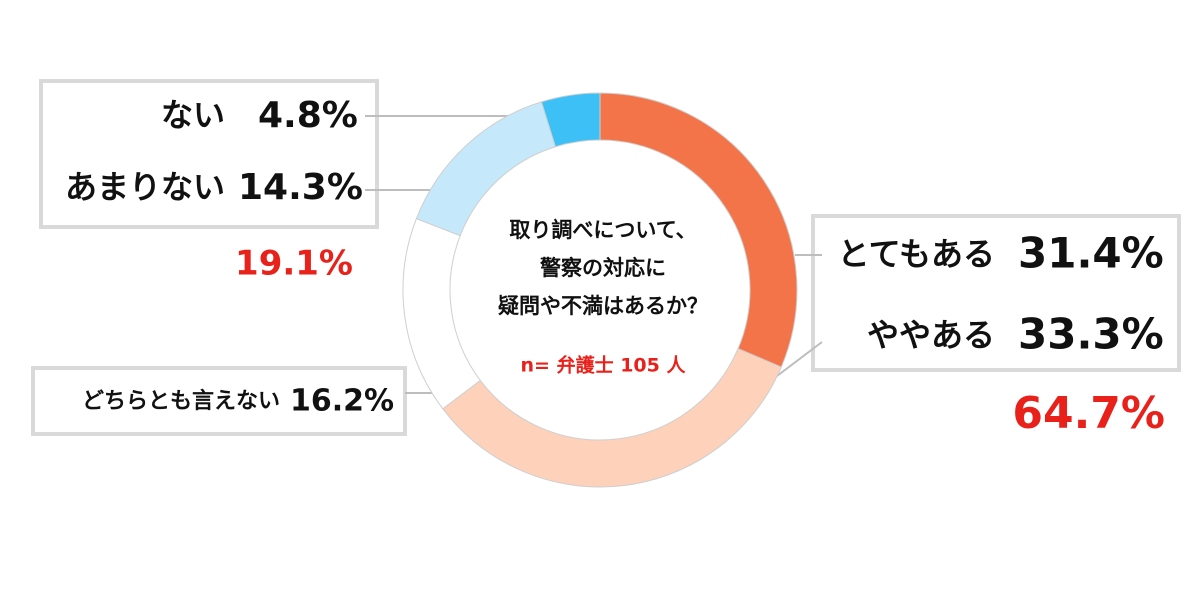  Describe the element at coordinates (1088, 413) in the screenshot. I see `group-total: 64.7%` at that location.